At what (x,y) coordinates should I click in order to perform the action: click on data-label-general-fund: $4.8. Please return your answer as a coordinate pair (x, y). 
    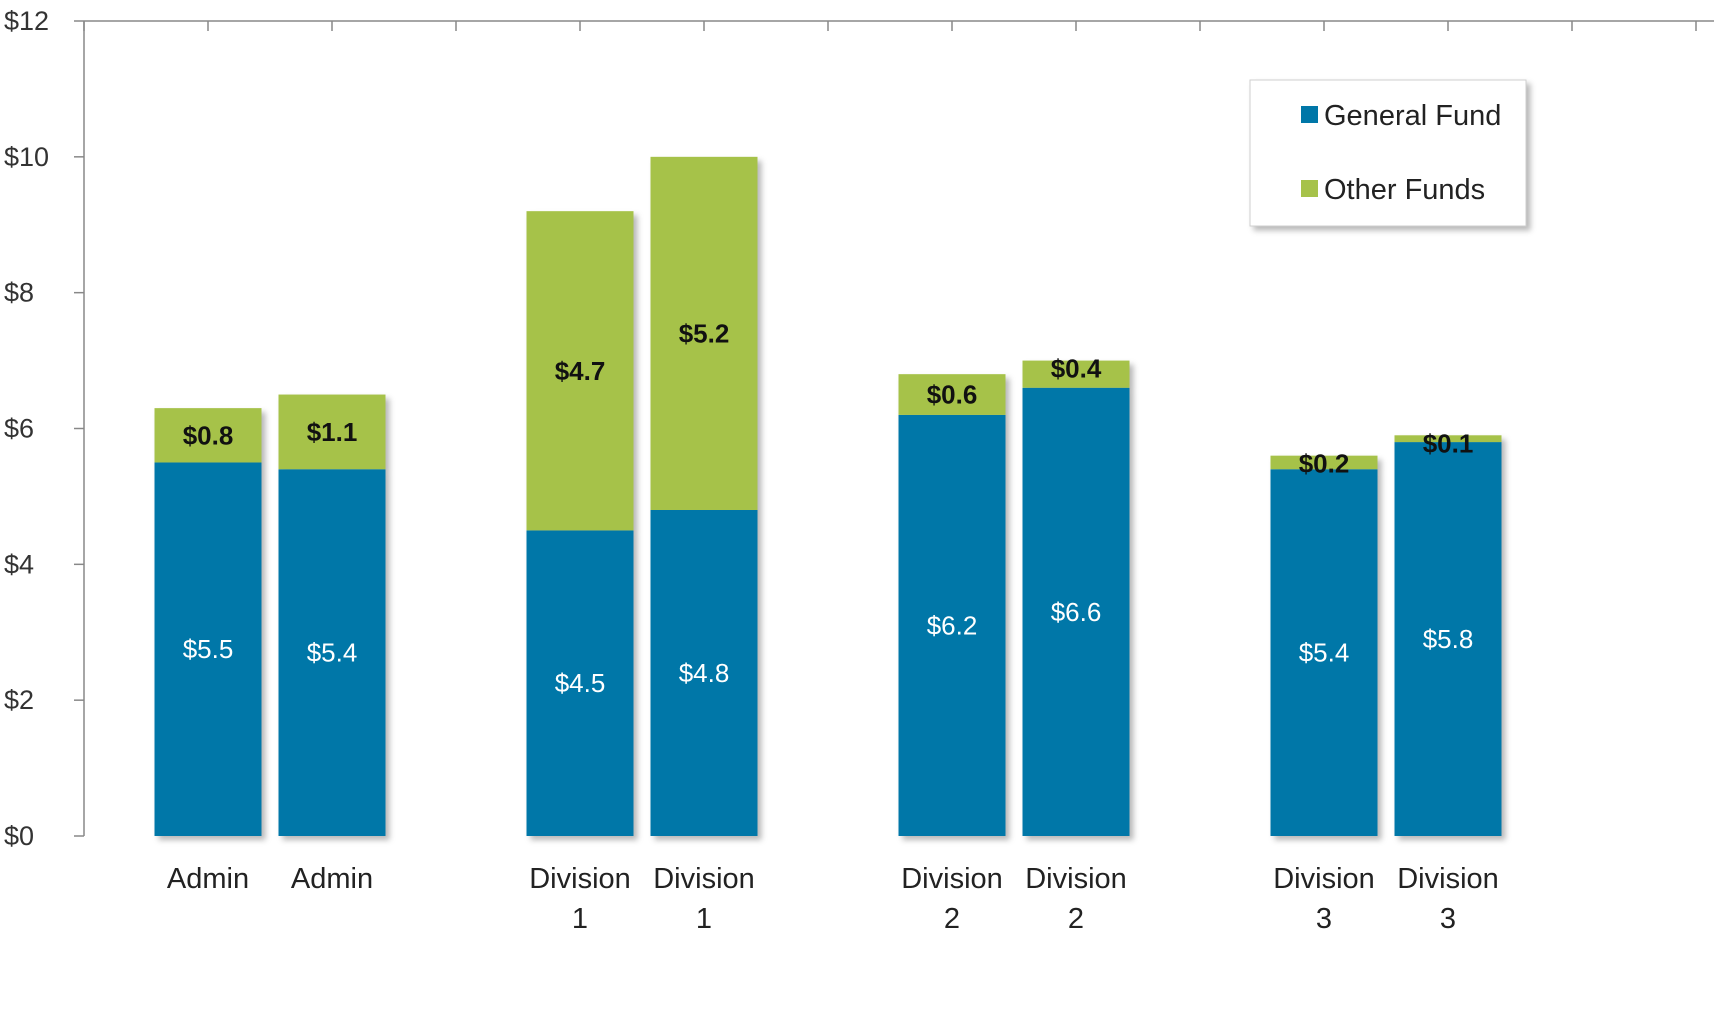
    Looking at the image, I should click on (704, 673).